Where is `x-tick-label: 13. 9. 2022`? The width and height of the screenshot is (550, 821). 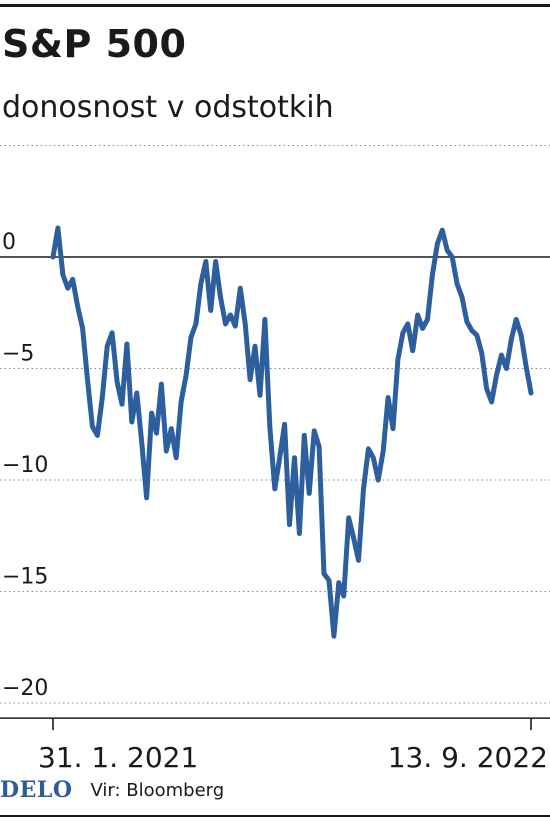 x-tick-label: 13. 9. 2022 is located at coordinates (468, 757).